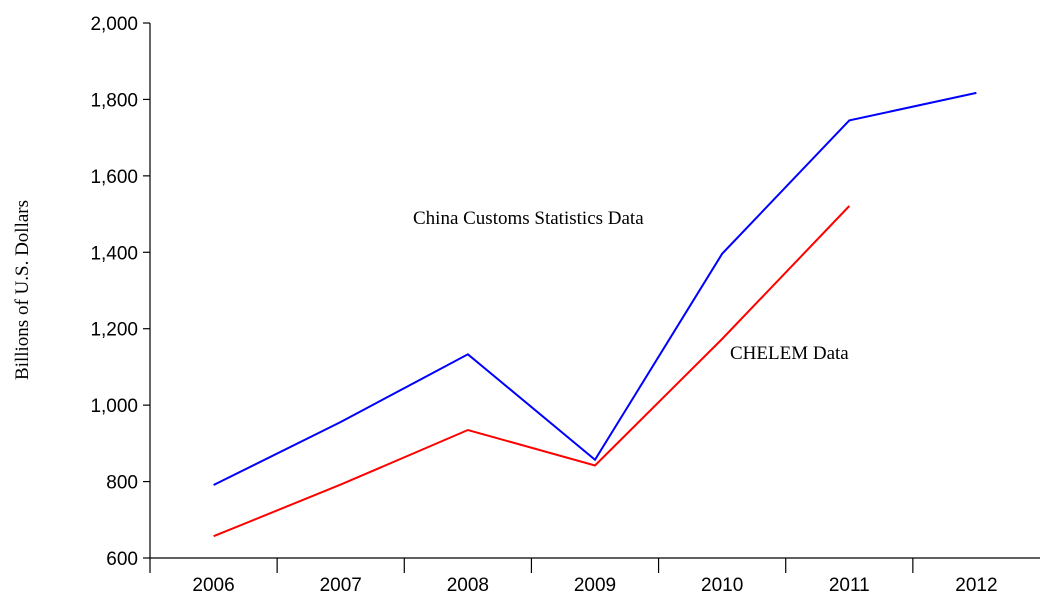 This screenshot has width=1040, height=607. I want to click on y-tick-label: 1,400, so click(114, 253).